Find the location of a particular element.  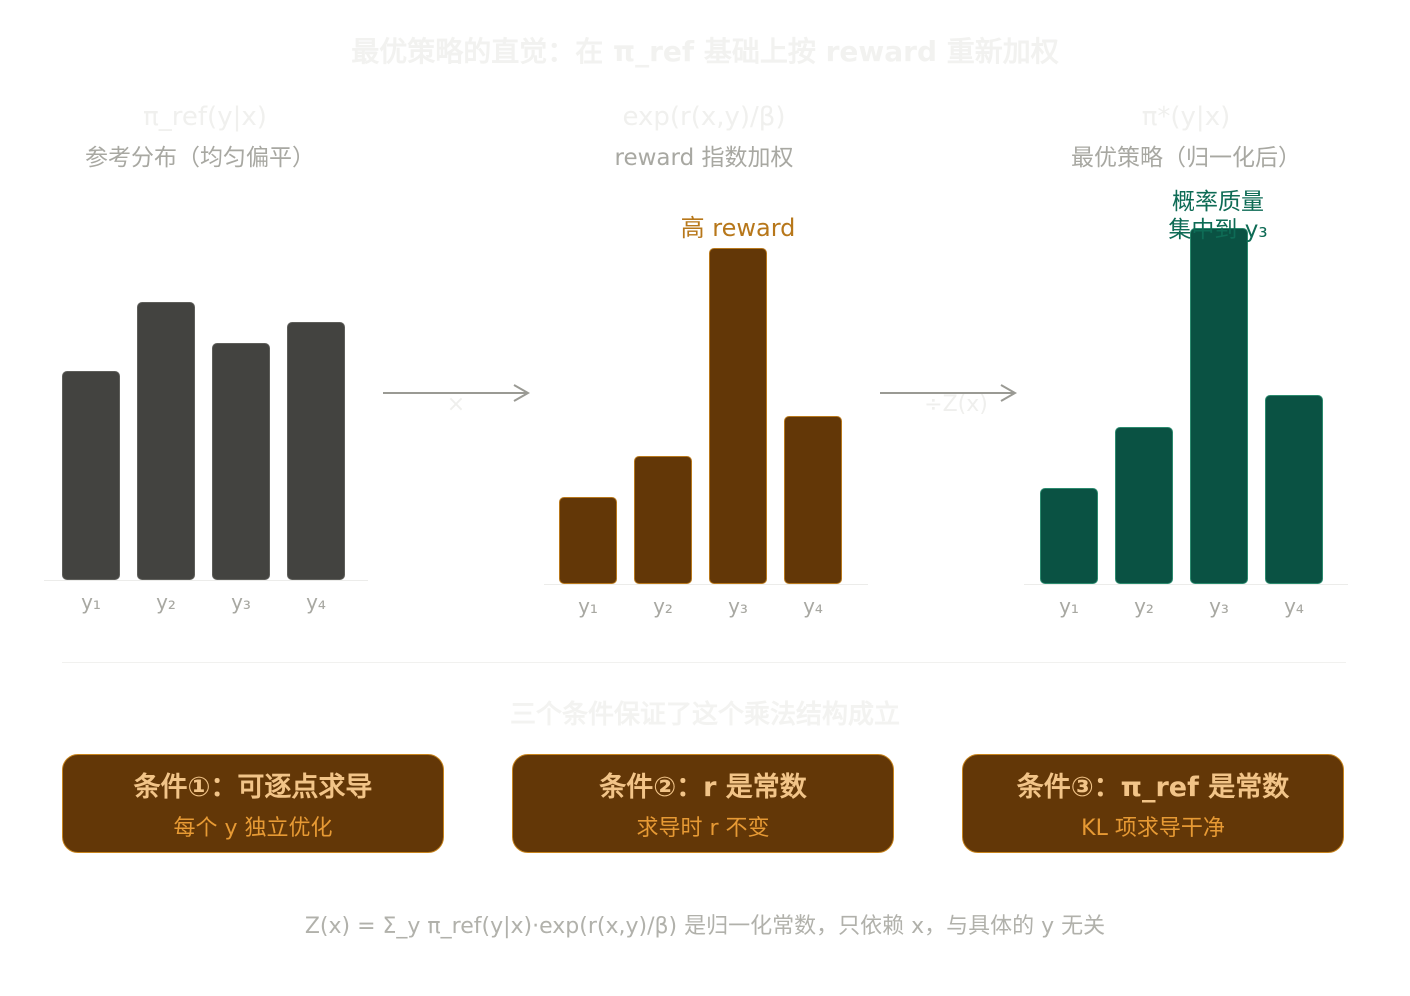

panel-2-formula: exp(r(x,y)/β) is located at coordinates (704, 117).